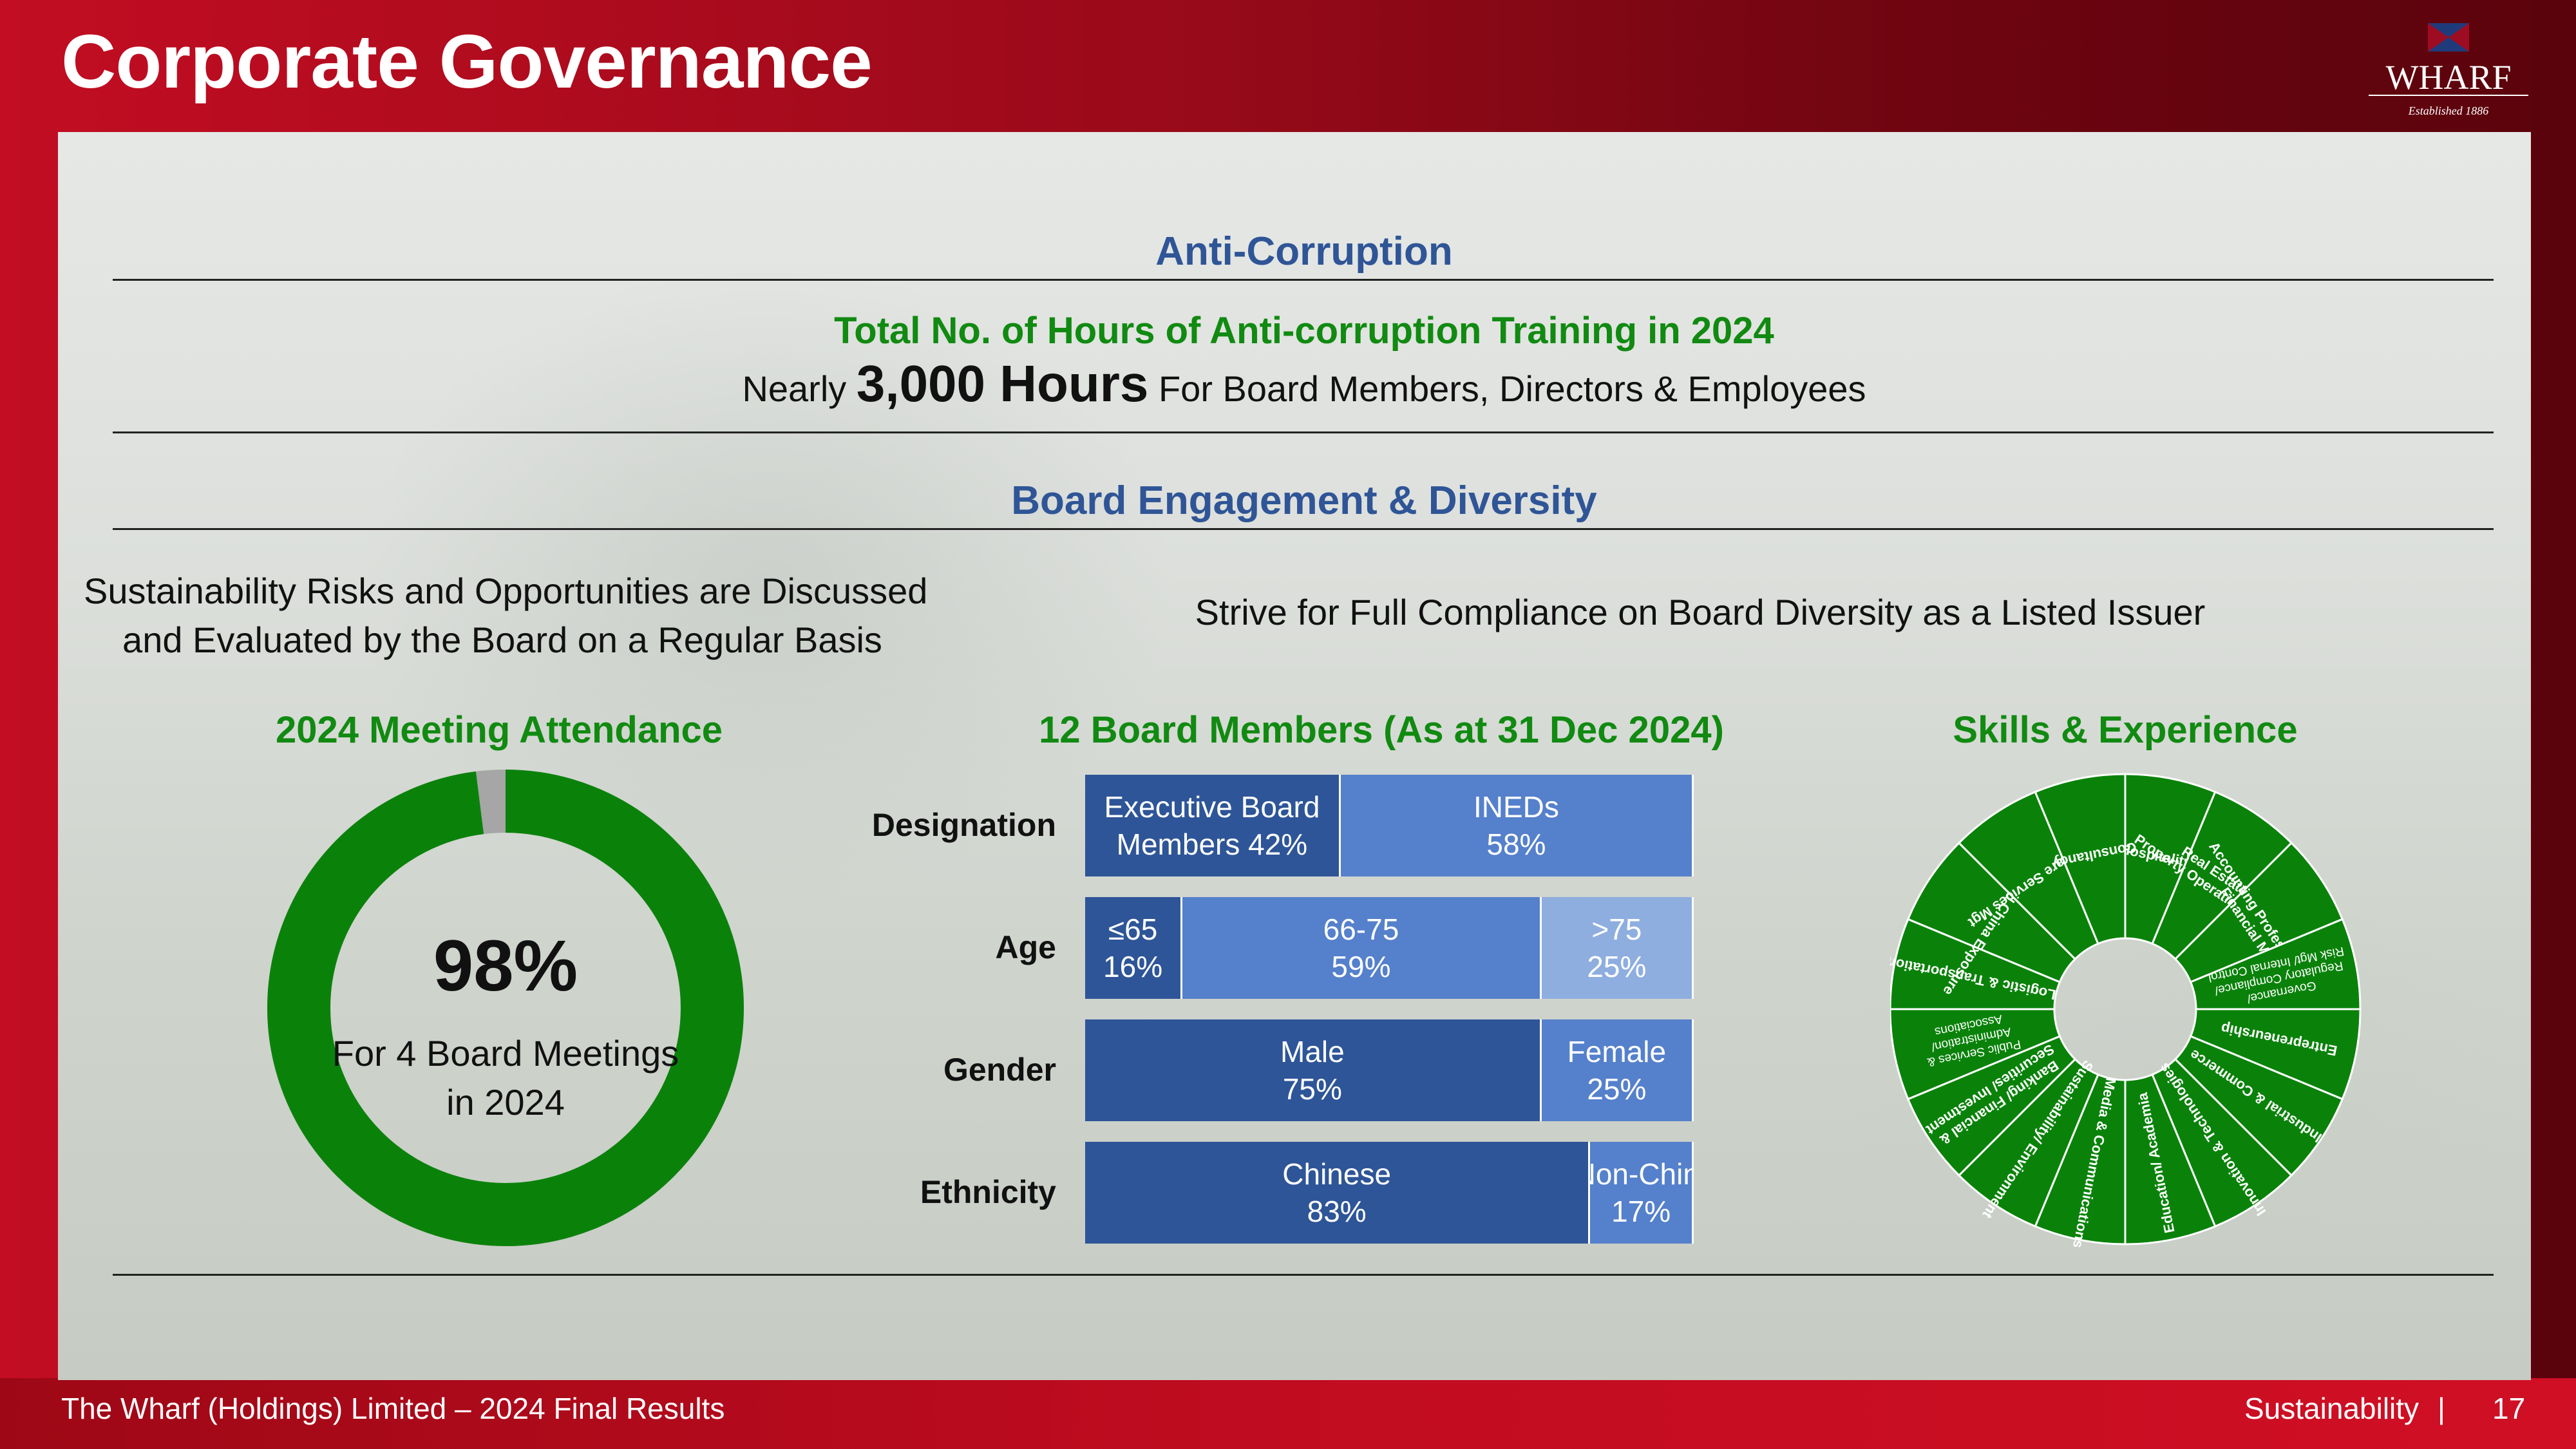 Image resolution: width=2576 pixels, height=1449 pixels. Describe the element at coordinates (1516, 845) in the screenshot. I see `segment-value: 58%` at that location.